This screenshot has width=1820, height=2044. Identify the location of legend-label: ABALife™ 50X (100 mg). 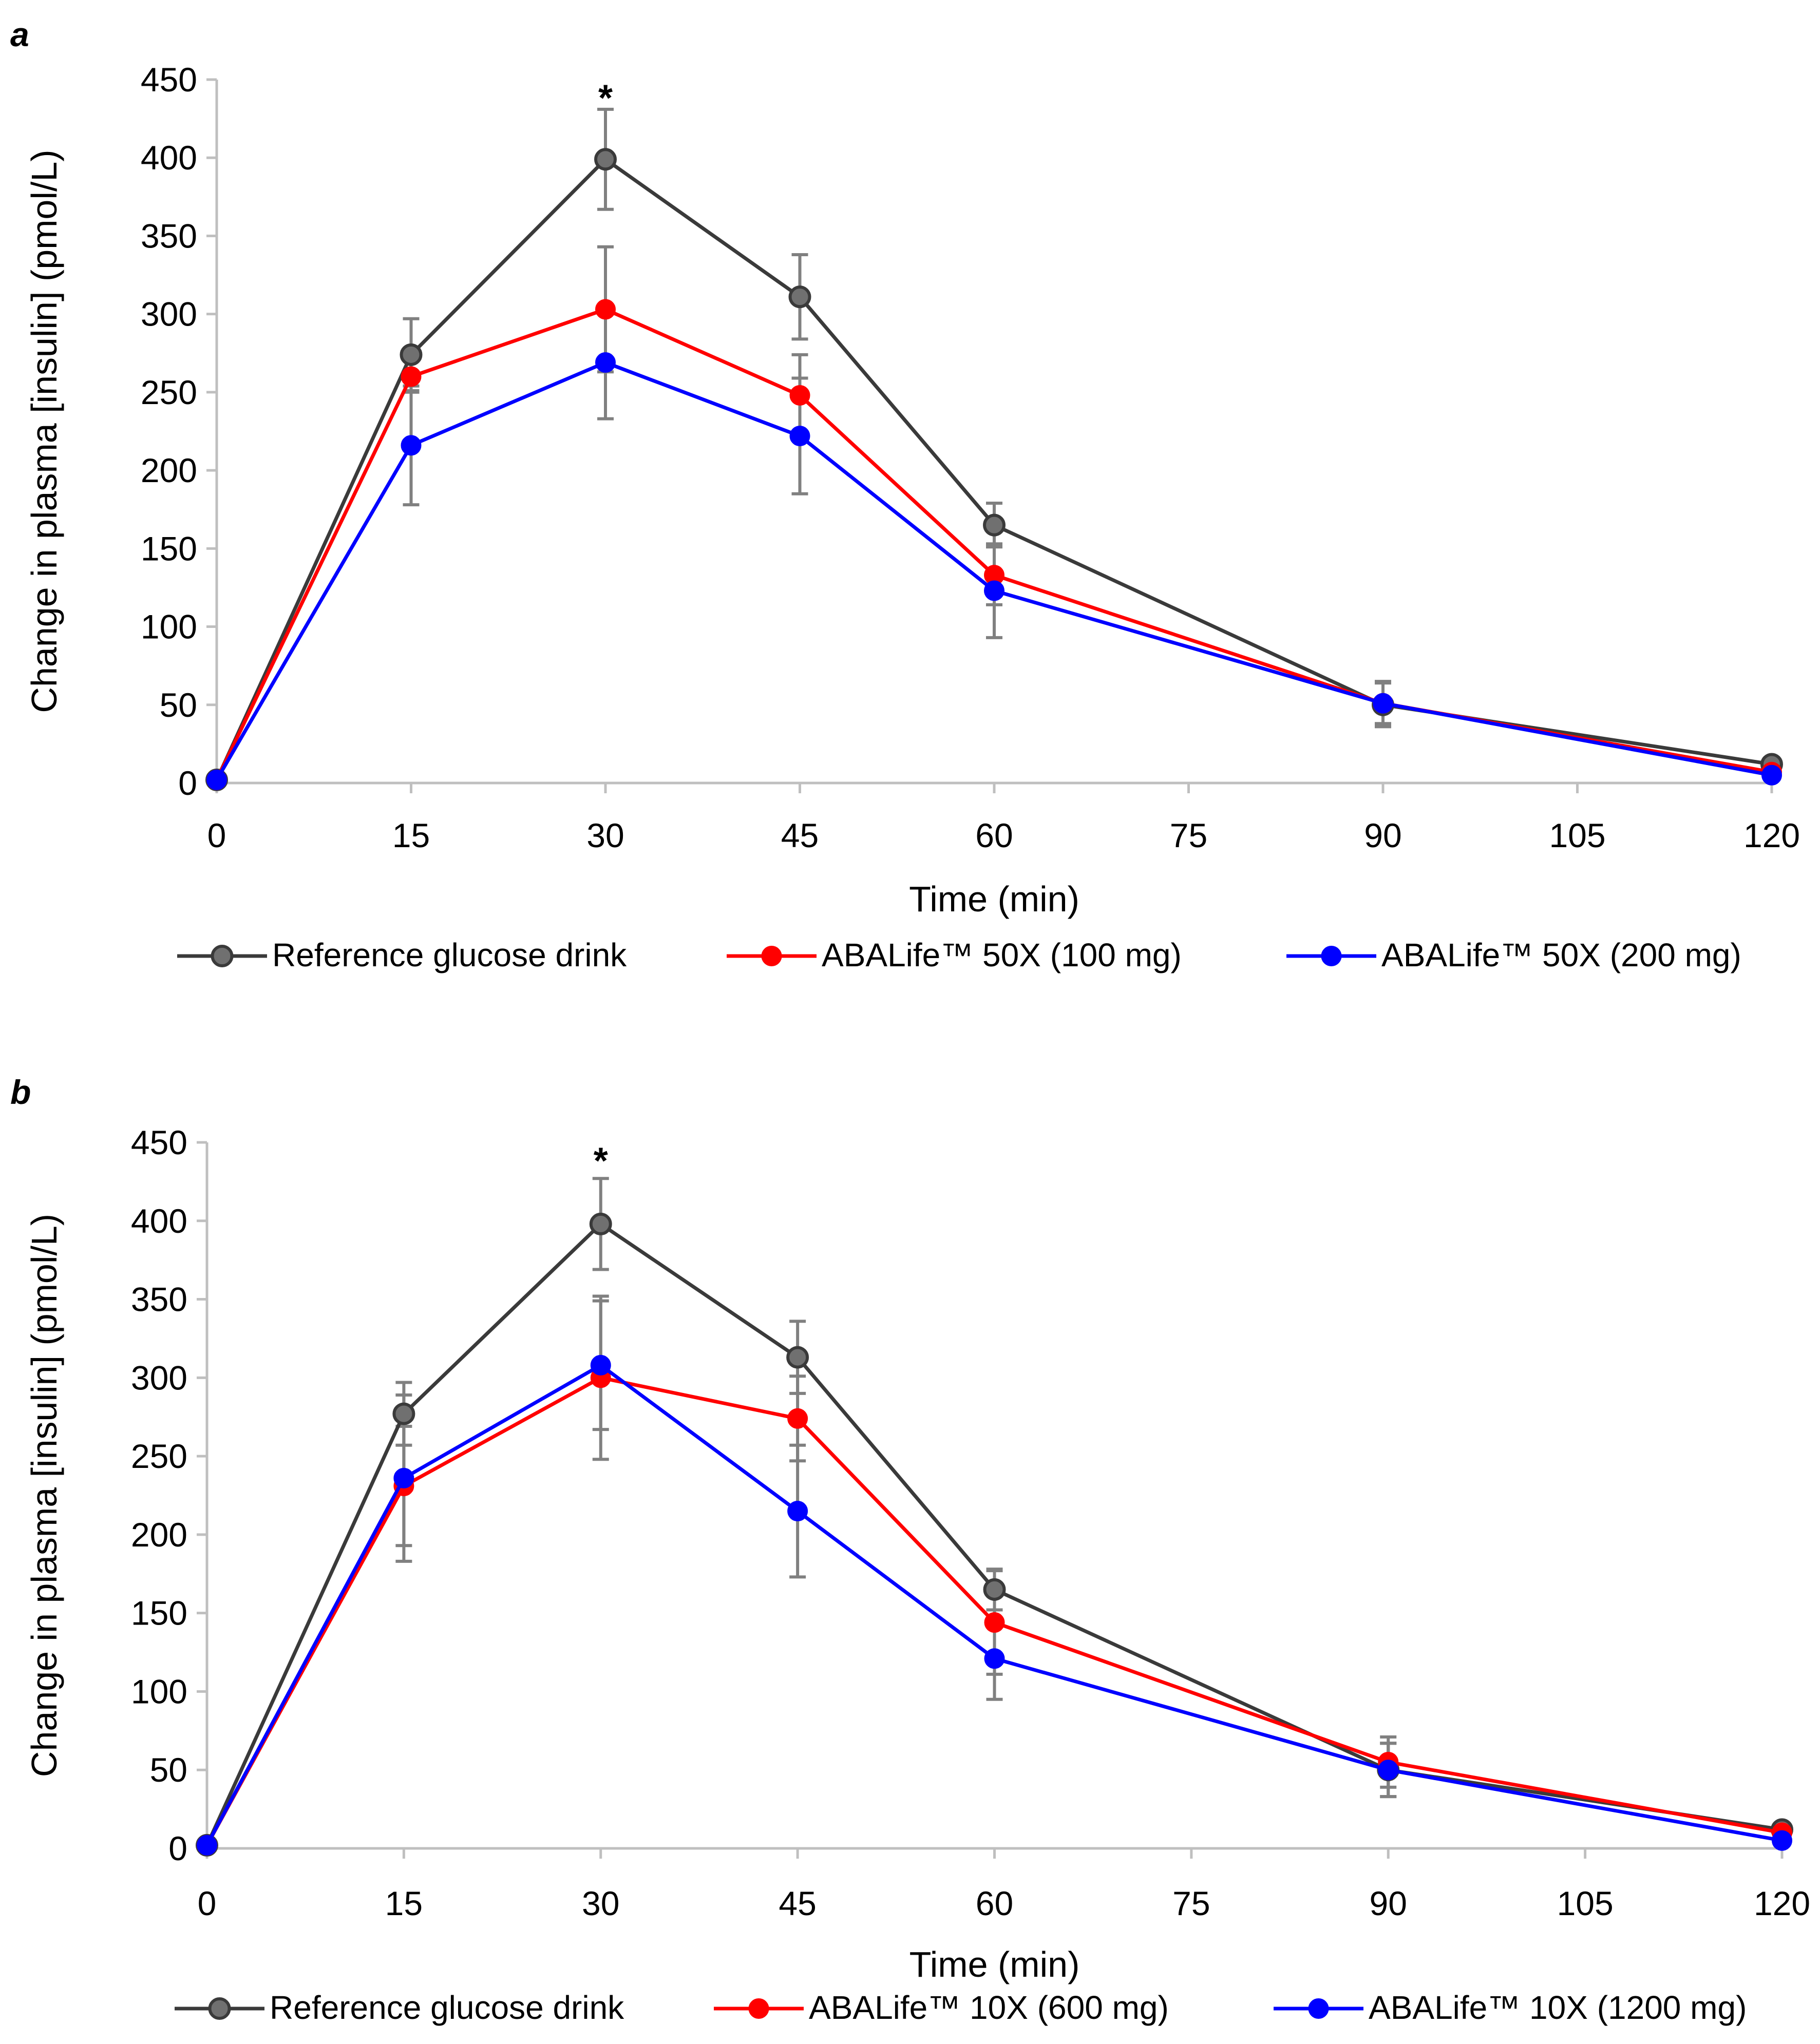
(1002, 955).